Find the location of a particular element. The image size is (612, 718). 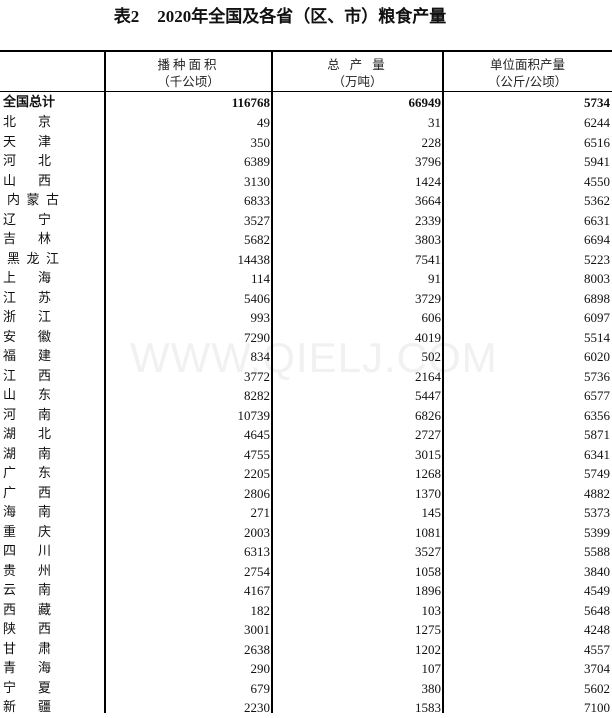

column-unit: （公斤/公顷） is located at coordinates (527, 81).